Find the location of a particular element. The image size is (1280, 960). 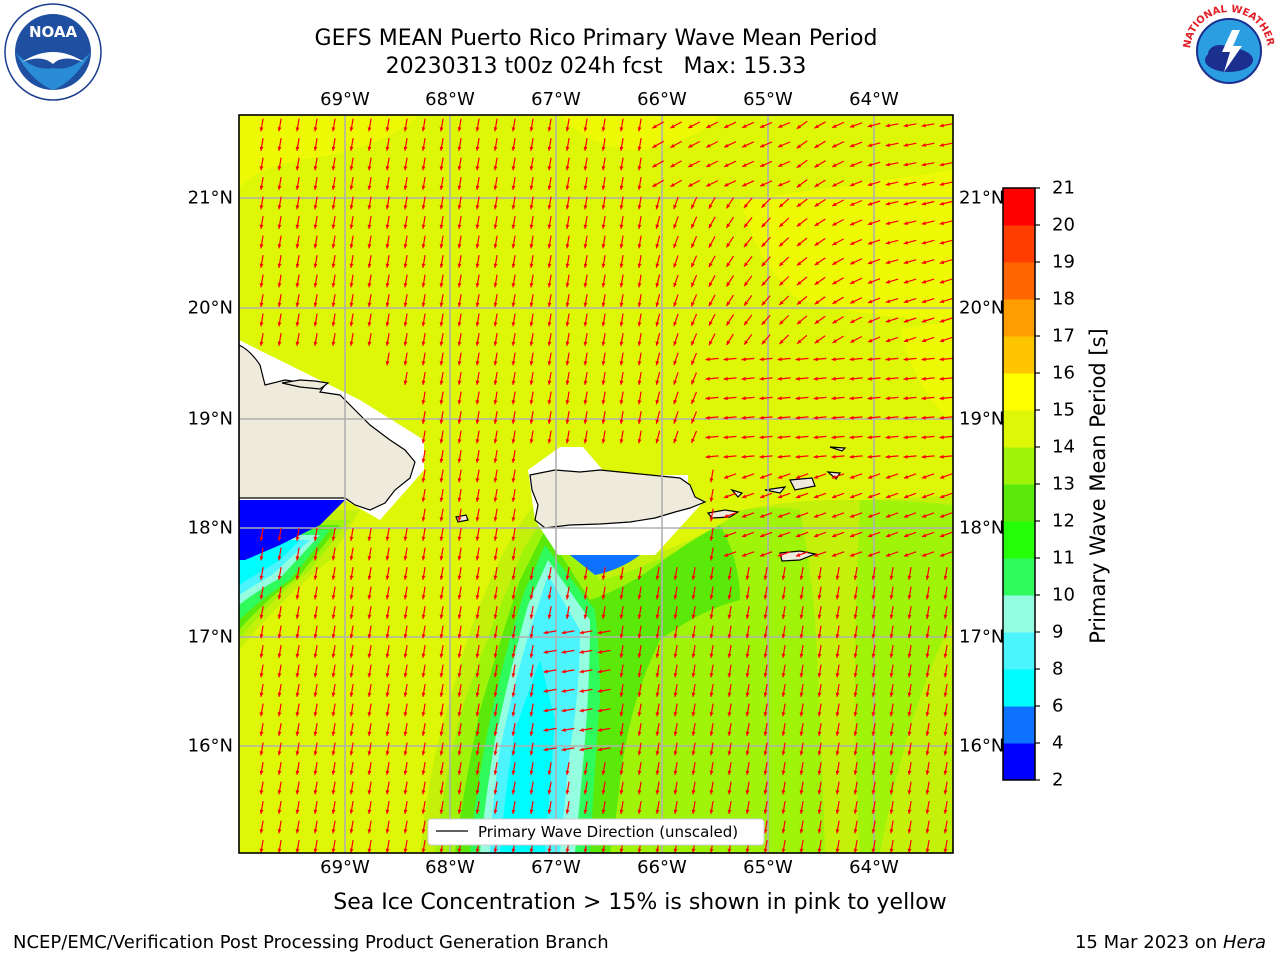

colorbar-tick-label: 2 is located at coordinates (1058, 780).